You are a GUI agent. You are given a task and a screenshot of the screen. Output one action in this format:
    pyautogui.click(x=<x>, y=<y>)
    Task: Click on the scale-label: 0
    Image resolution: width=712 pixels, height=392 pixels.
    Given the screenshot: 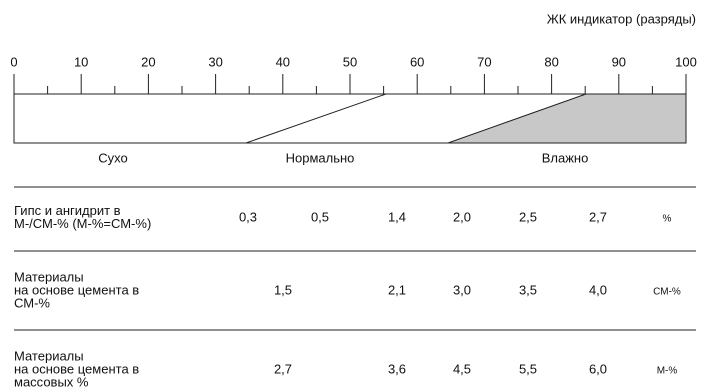 What is the action you would take?
    pyautogui.click(x=13, y=61)
    